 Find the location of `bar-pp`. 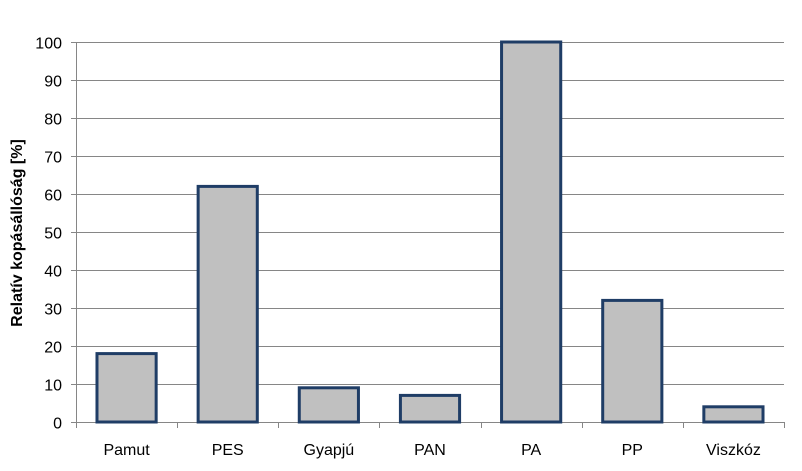

bar-pp is located at coordinates (632, 361).